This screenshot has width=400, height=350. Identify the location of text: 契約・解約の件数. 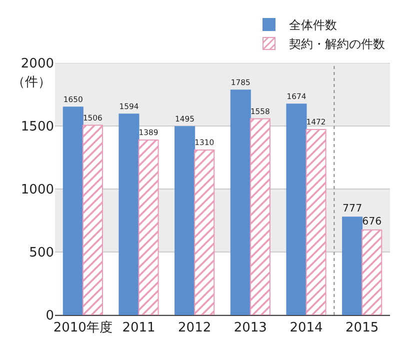
(337, 44).